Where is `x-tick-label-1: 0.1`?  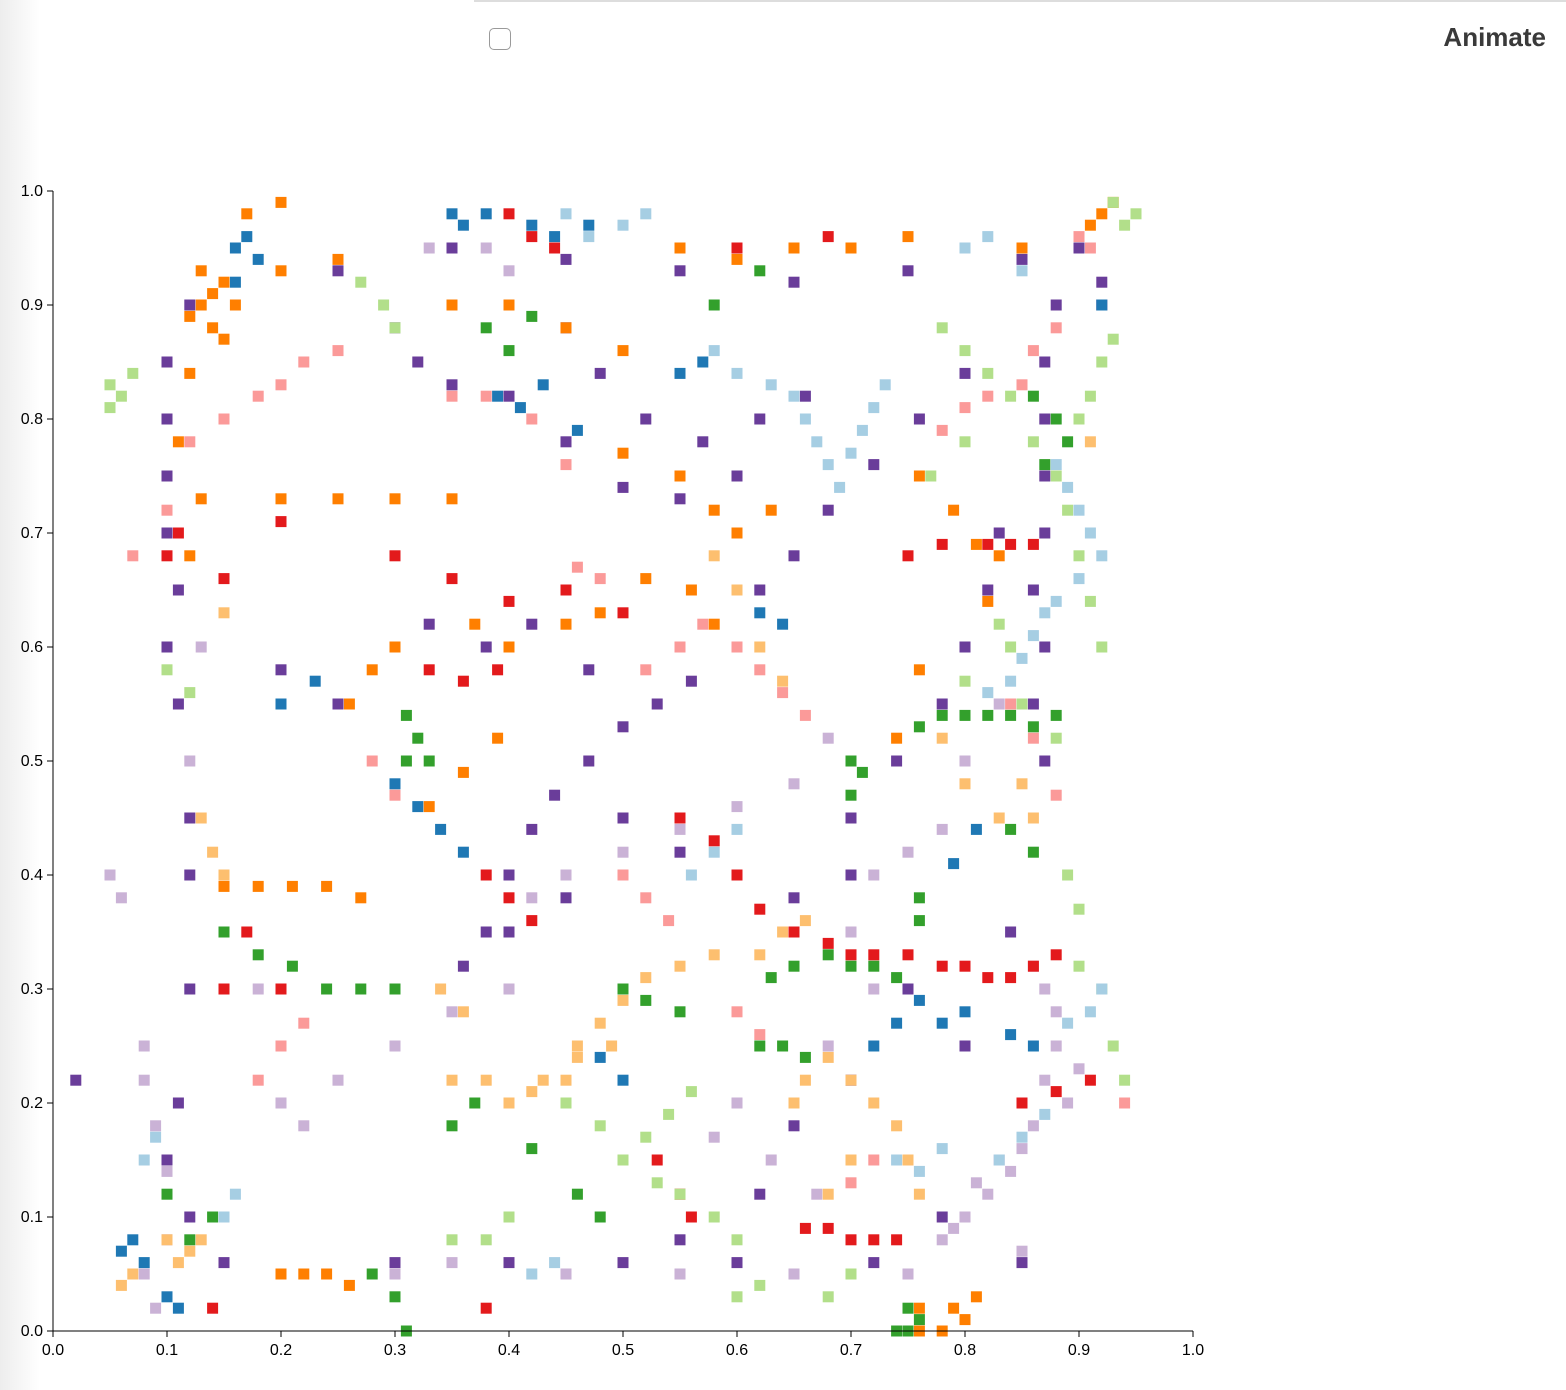
x-tick-label-1: 0.1 is located at coordinates (167, 1350).